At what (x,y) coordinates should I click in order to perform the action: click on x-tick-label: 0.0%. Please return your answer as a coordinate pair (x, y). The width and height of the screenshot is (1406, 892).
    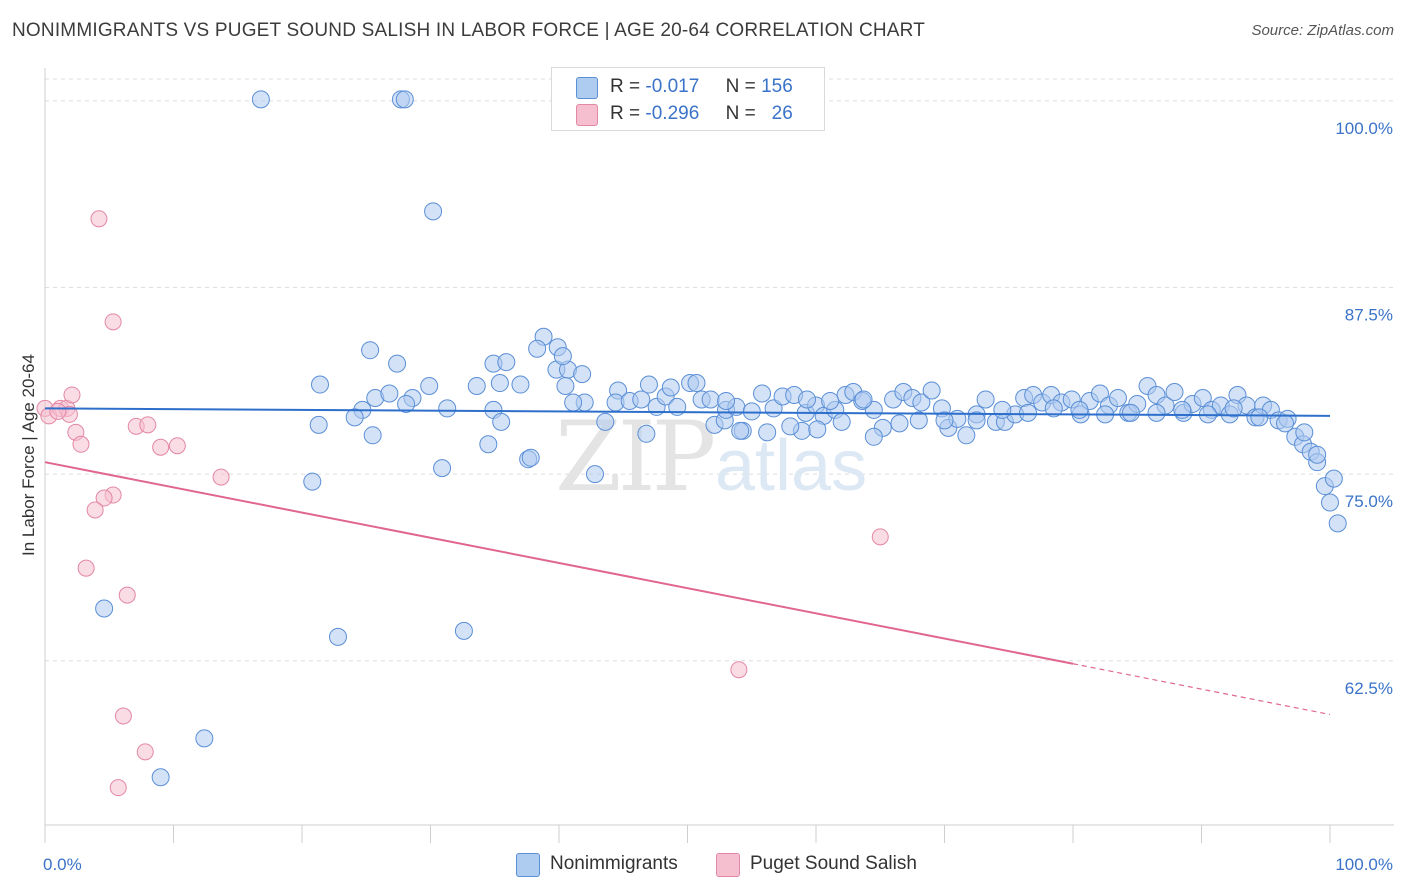
    Looking at the image, I should click on (62, 864).